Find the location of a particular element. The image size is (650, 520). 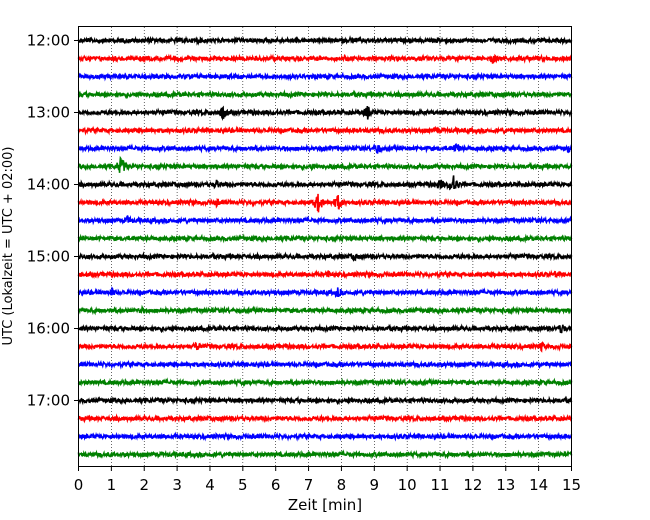

x-tick-label: 6 is located at coordinates (276, 485).